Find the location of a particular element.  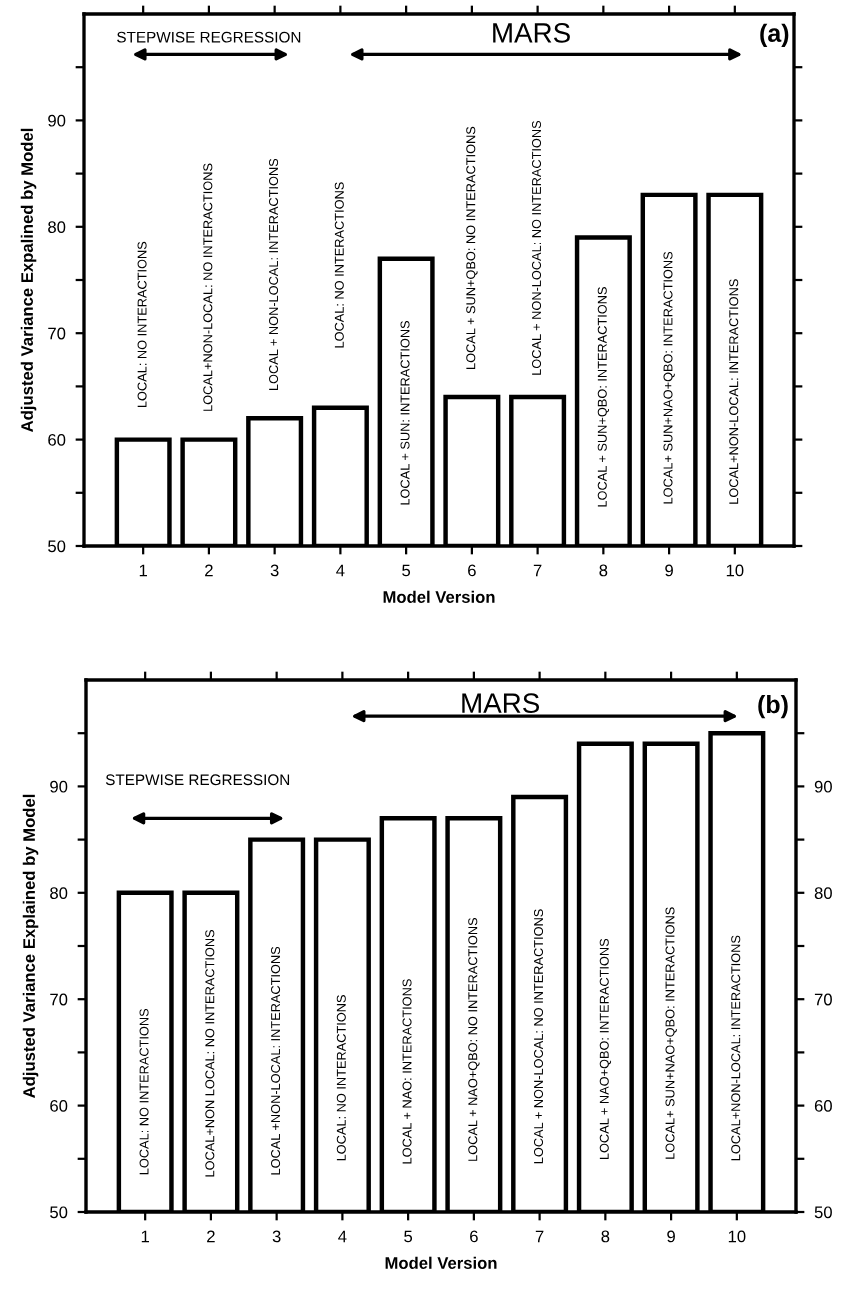

annotation: (a) is located at coordinates (774, 35).